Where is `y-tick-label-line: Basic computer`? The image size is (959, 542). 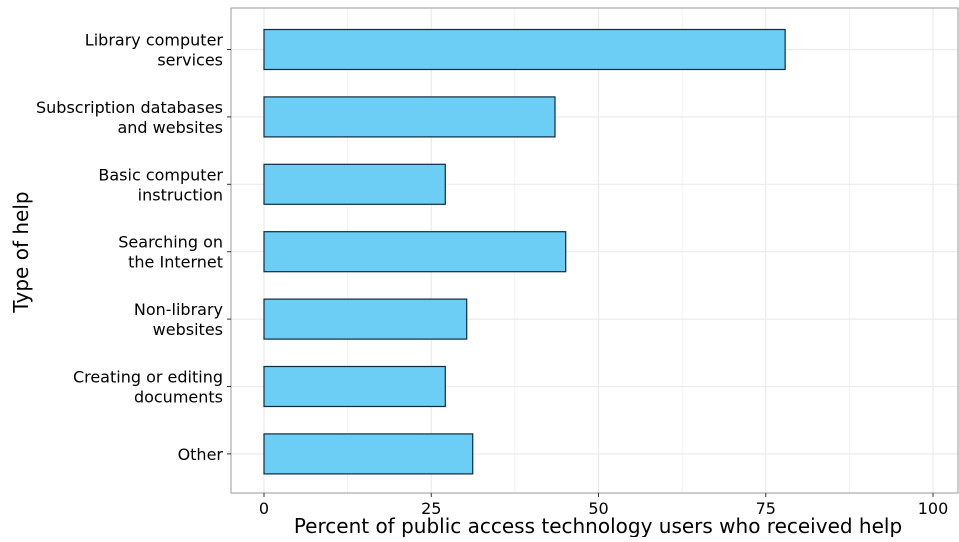 y-tick-label-line: Basic computer is located at coordinates (160, 174).